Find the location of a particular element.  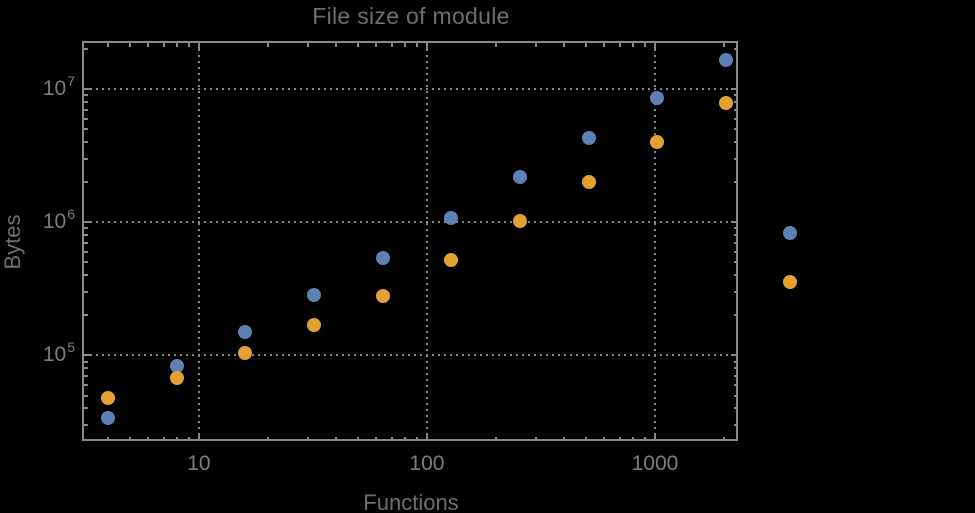

data-point-series-orange-x16 is located at coordinates (245, 353).